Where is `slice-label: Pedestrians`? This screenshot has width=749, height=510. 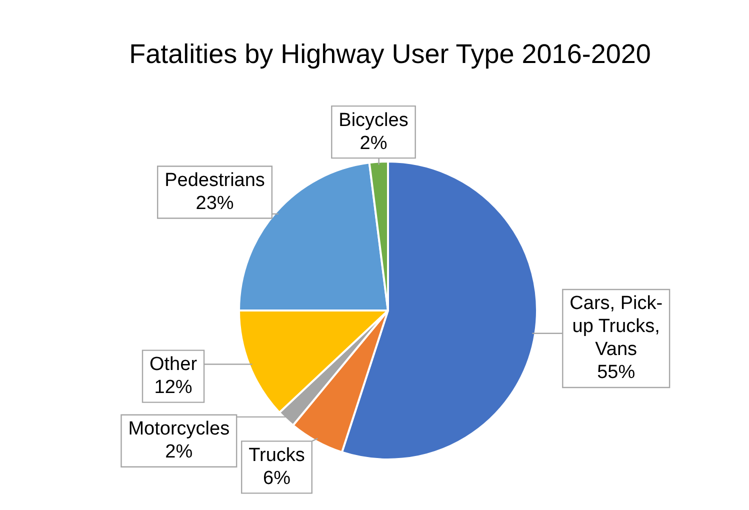 slice-label: Pedestrians is located at coordinates (214, 180).